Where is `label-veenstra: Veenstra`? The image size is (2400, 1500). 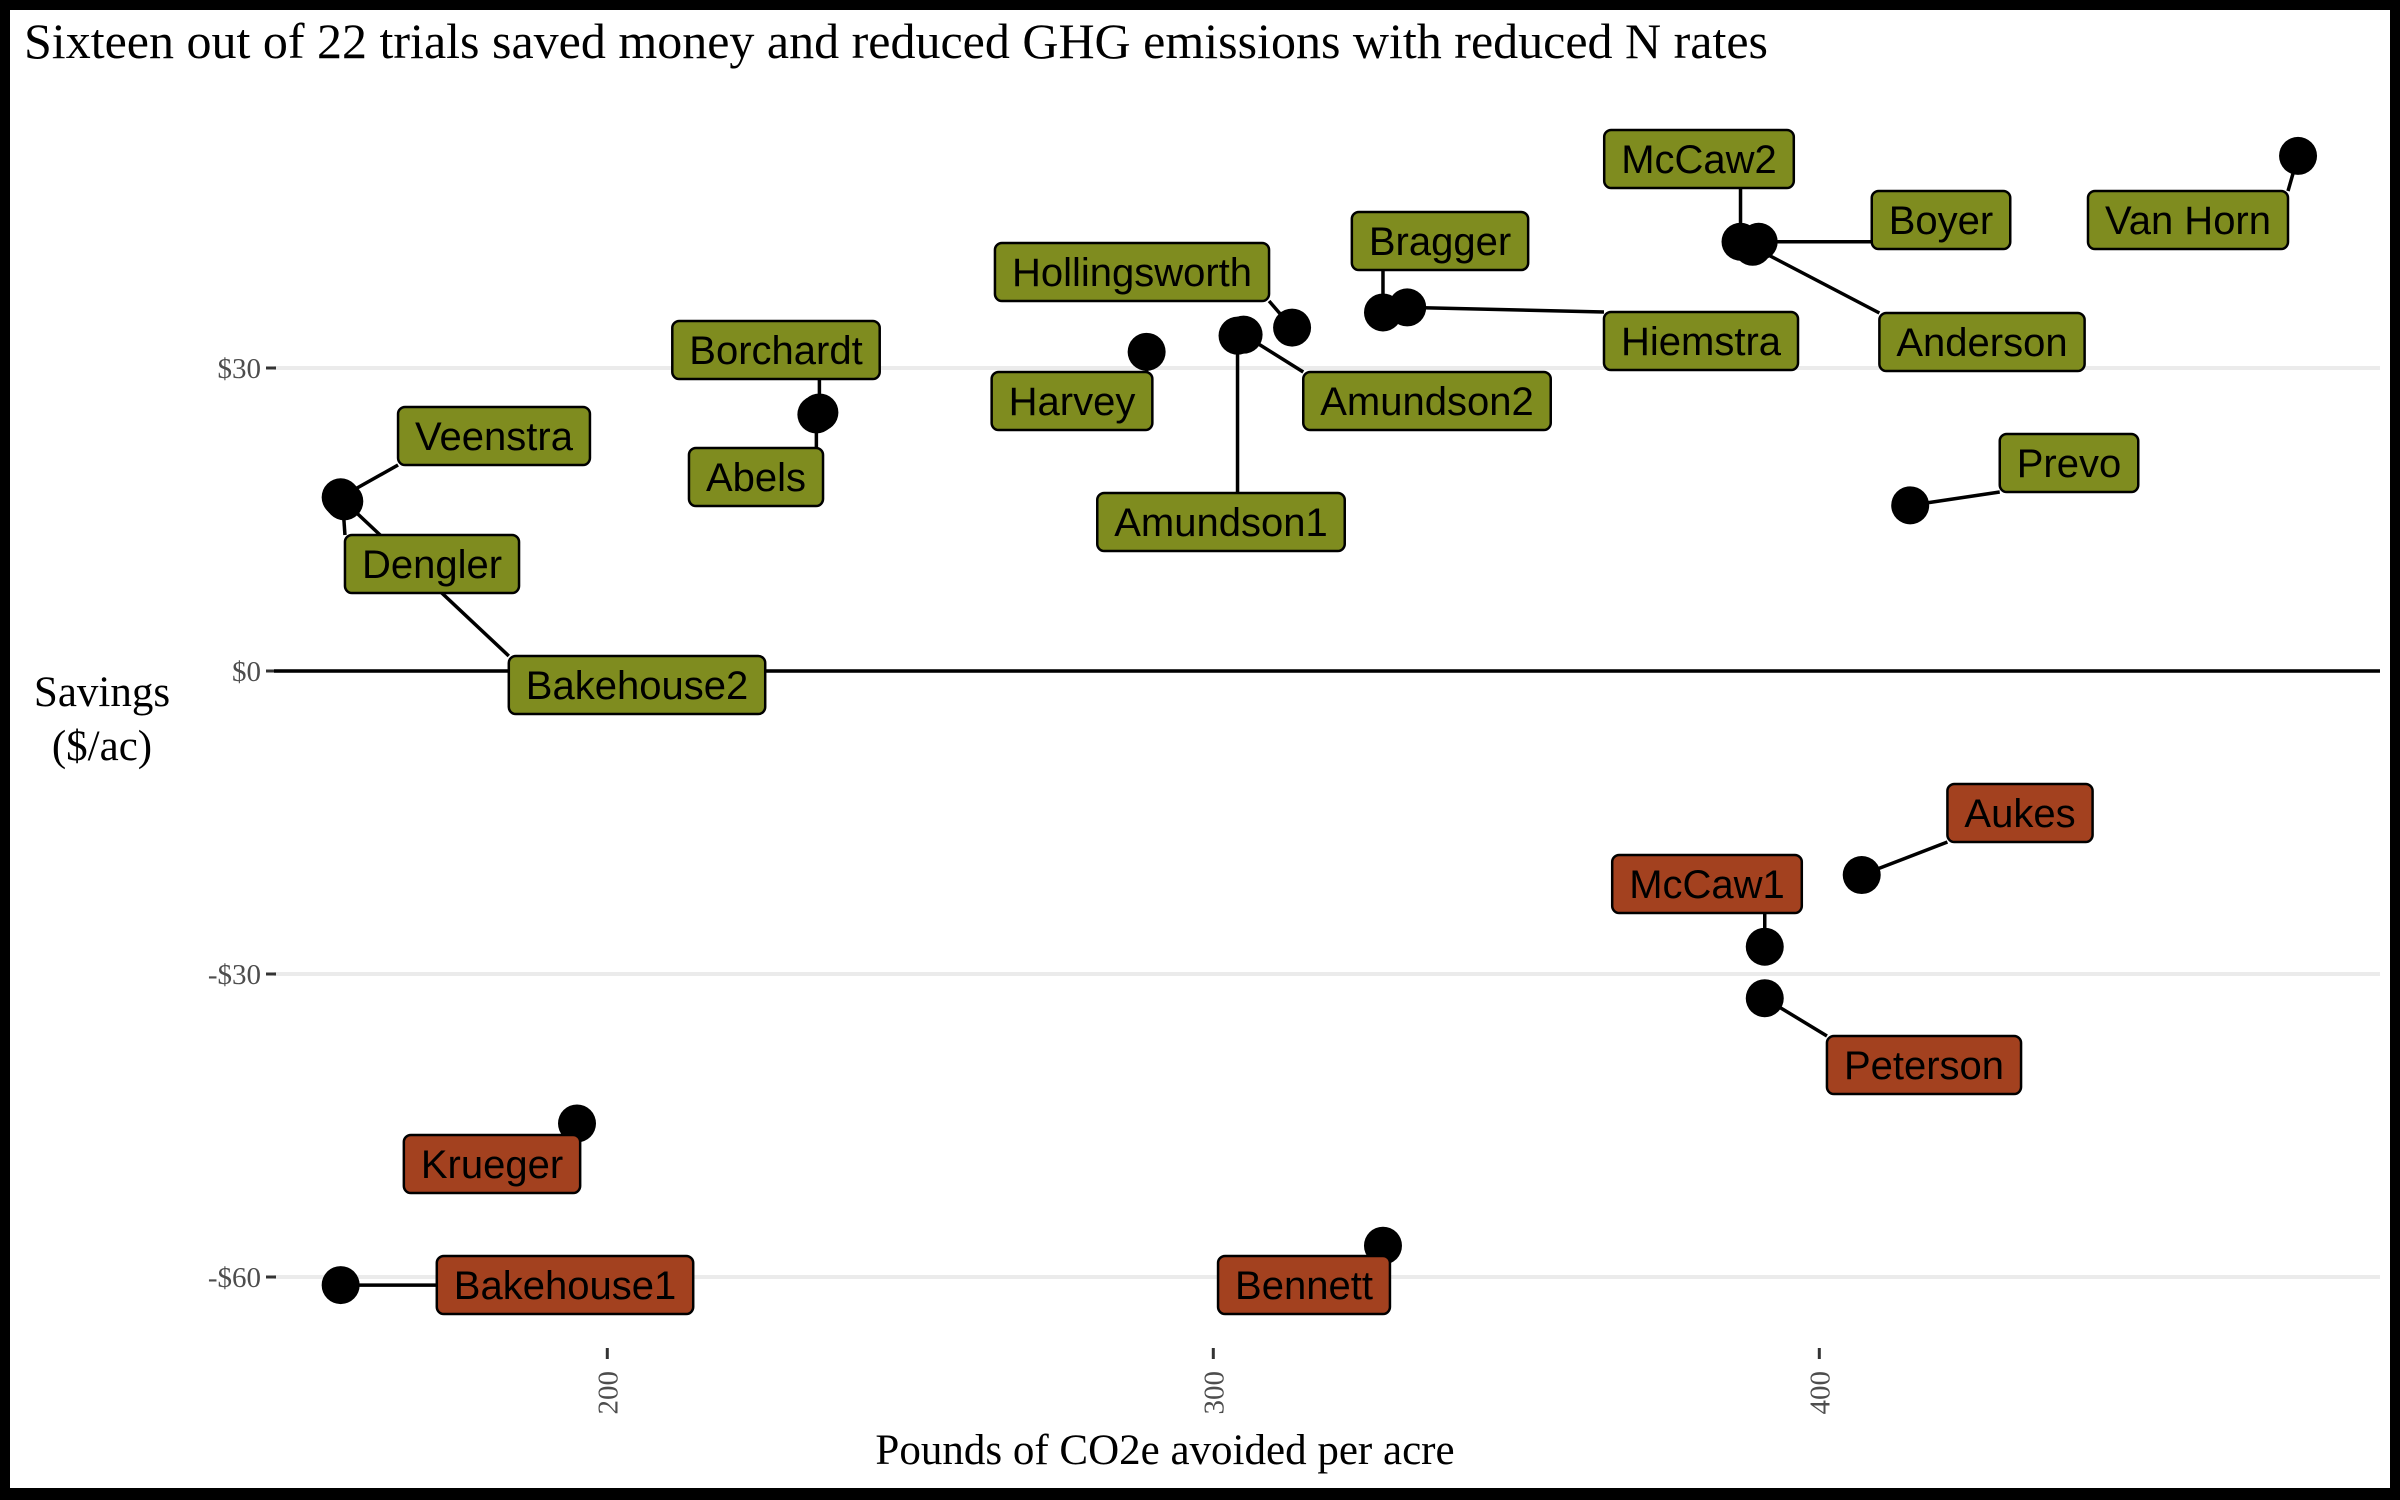 label-veenstra: Veenstra is located at coordinates (494, 436).